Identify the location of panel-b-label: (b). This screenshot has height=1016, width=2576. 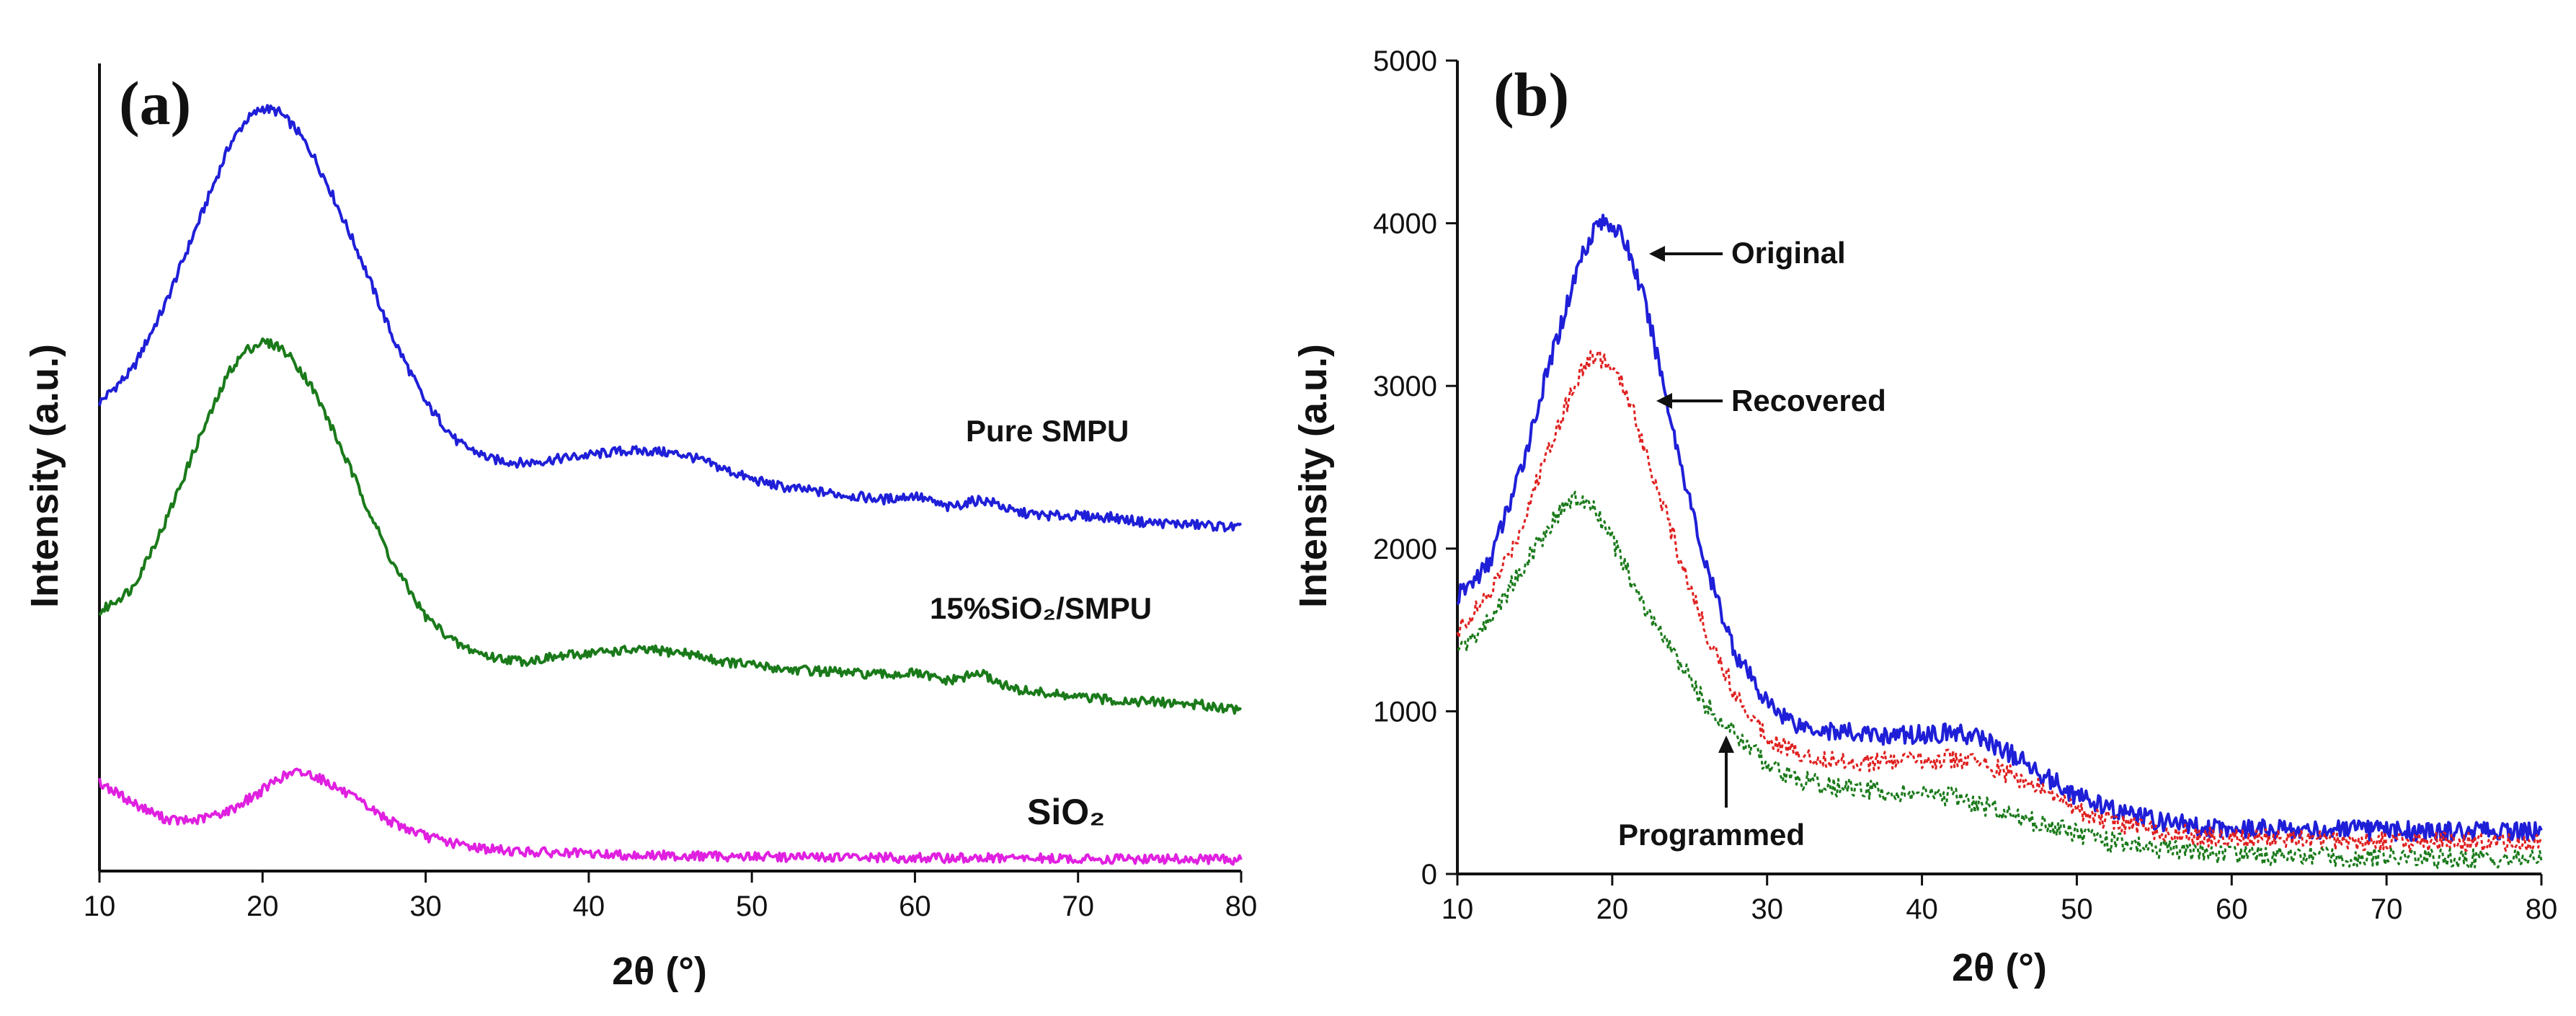
(1531, 94).